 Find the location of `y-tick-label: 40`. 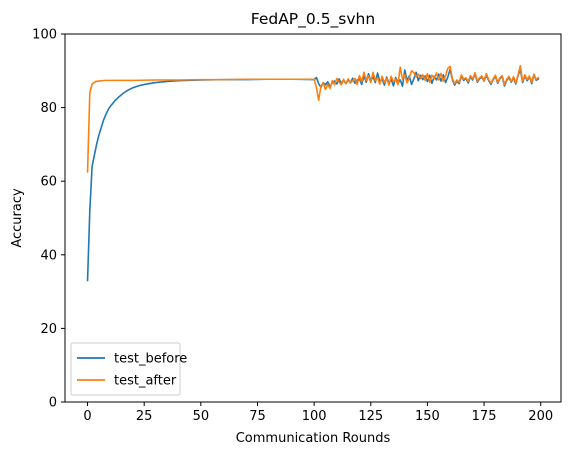

y-tick-label: 40 is located at coordinates (48, 255).